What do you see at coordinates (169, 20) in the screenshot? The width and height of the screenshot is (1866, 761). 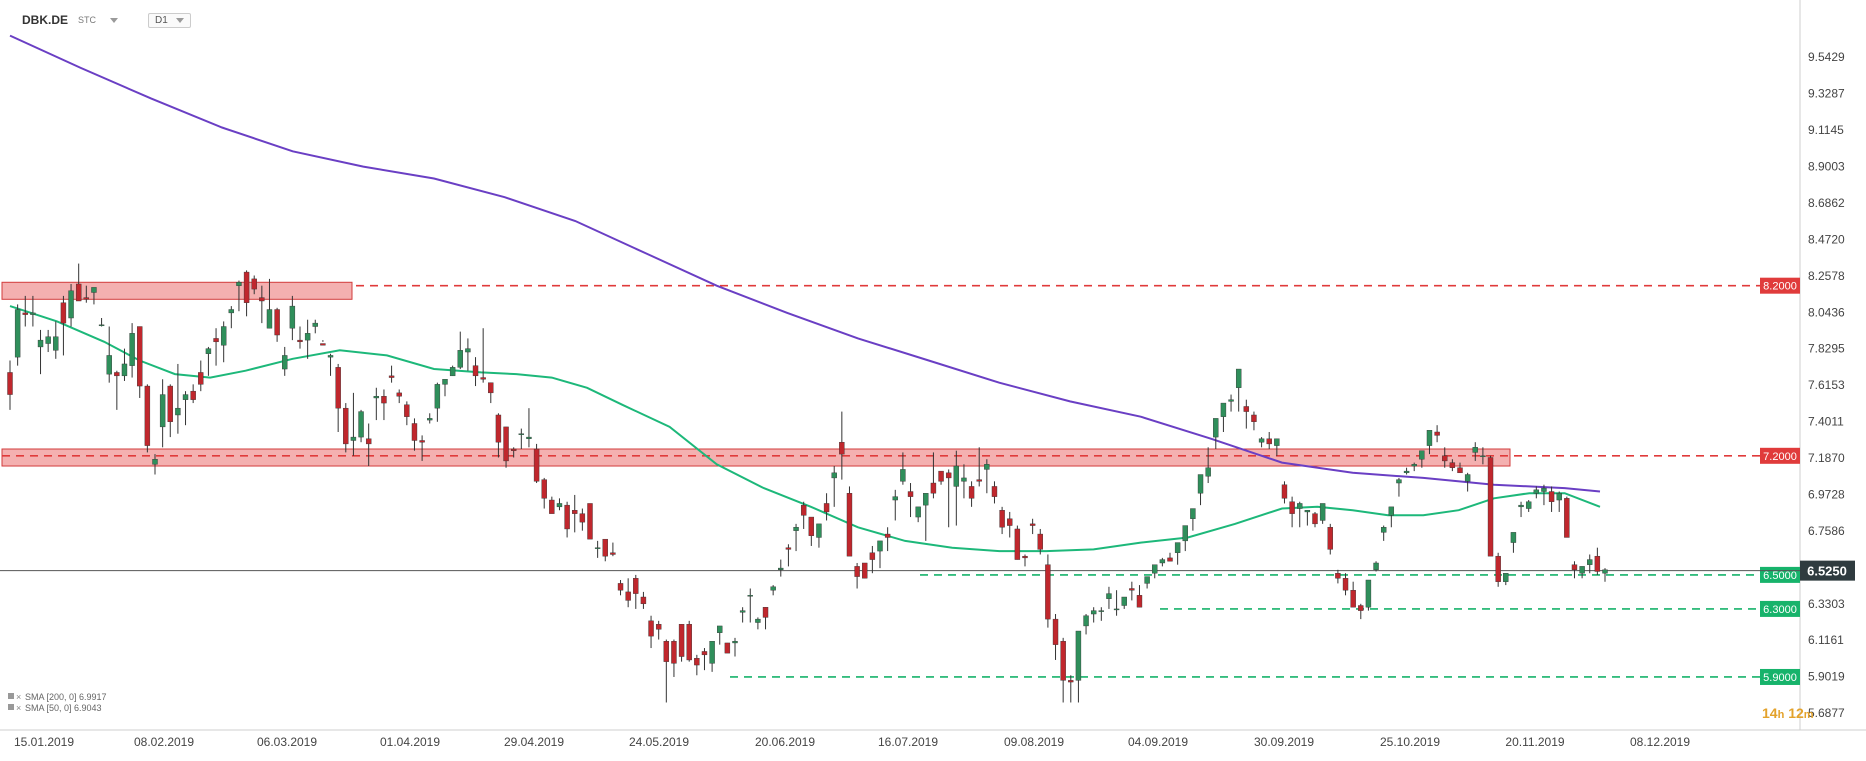 I see `interval-select: D1` at bounding box center [169, 20].